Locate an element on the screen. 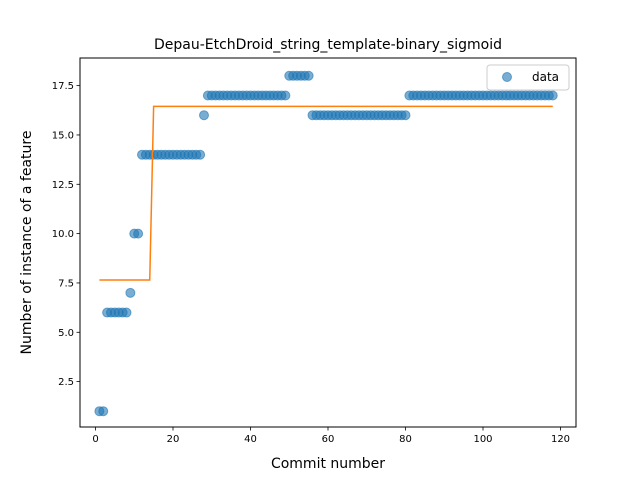 The width and height of the screenshot is (640, 480). x-tick-label-3: 60 is located at coordinates (328, 439).